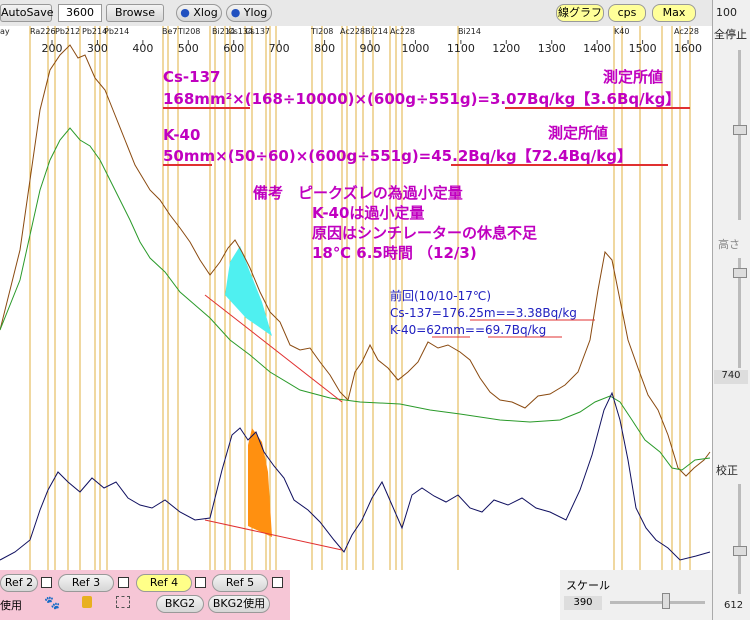  I want to click on use-label: 使用, so click(11, 605).